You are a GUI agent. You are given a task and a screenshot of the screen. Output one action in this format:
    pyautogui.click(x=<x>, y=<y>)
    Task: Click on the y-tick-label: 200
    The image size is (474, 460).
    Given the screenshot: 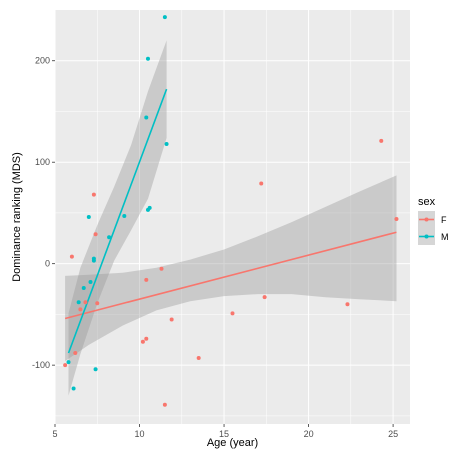 What is the action you would take?
    pyautogui.click(x=42, y=61)
    